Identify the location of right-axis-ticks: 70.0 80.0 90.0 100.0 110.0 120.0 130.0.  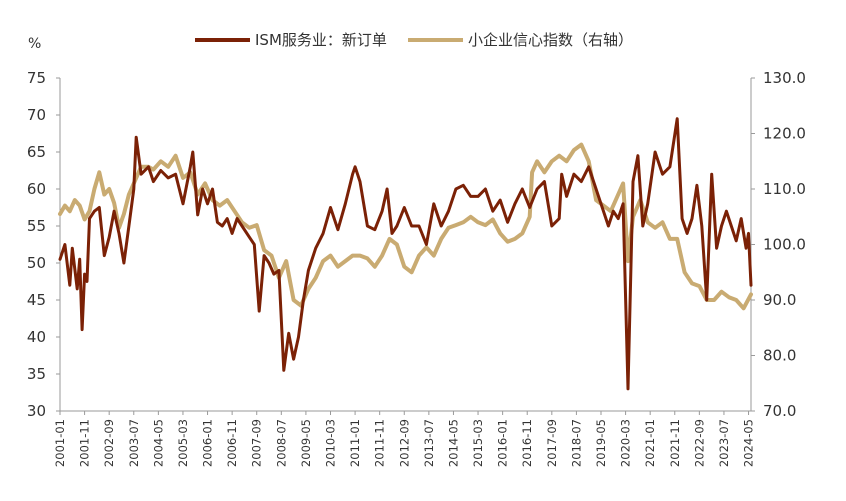
(778, 244).